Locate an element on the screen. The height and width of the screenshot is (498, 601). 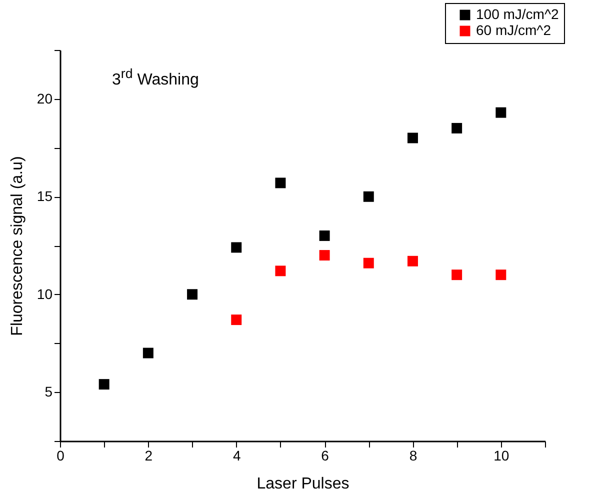
y-tick-label: 20 is located at coordinates (44, 98).